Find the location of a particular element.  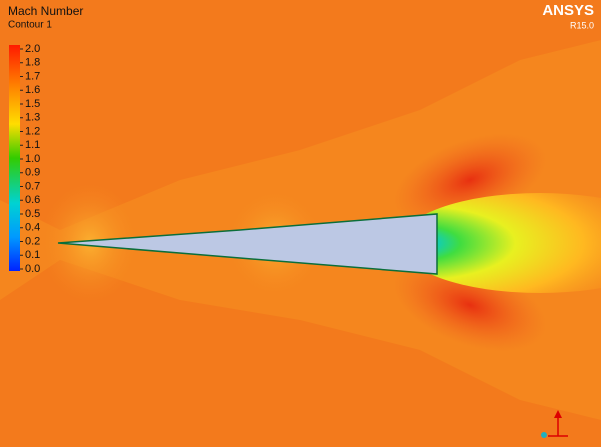

legend-label: 1.7 is located at coordinates (32, 76).